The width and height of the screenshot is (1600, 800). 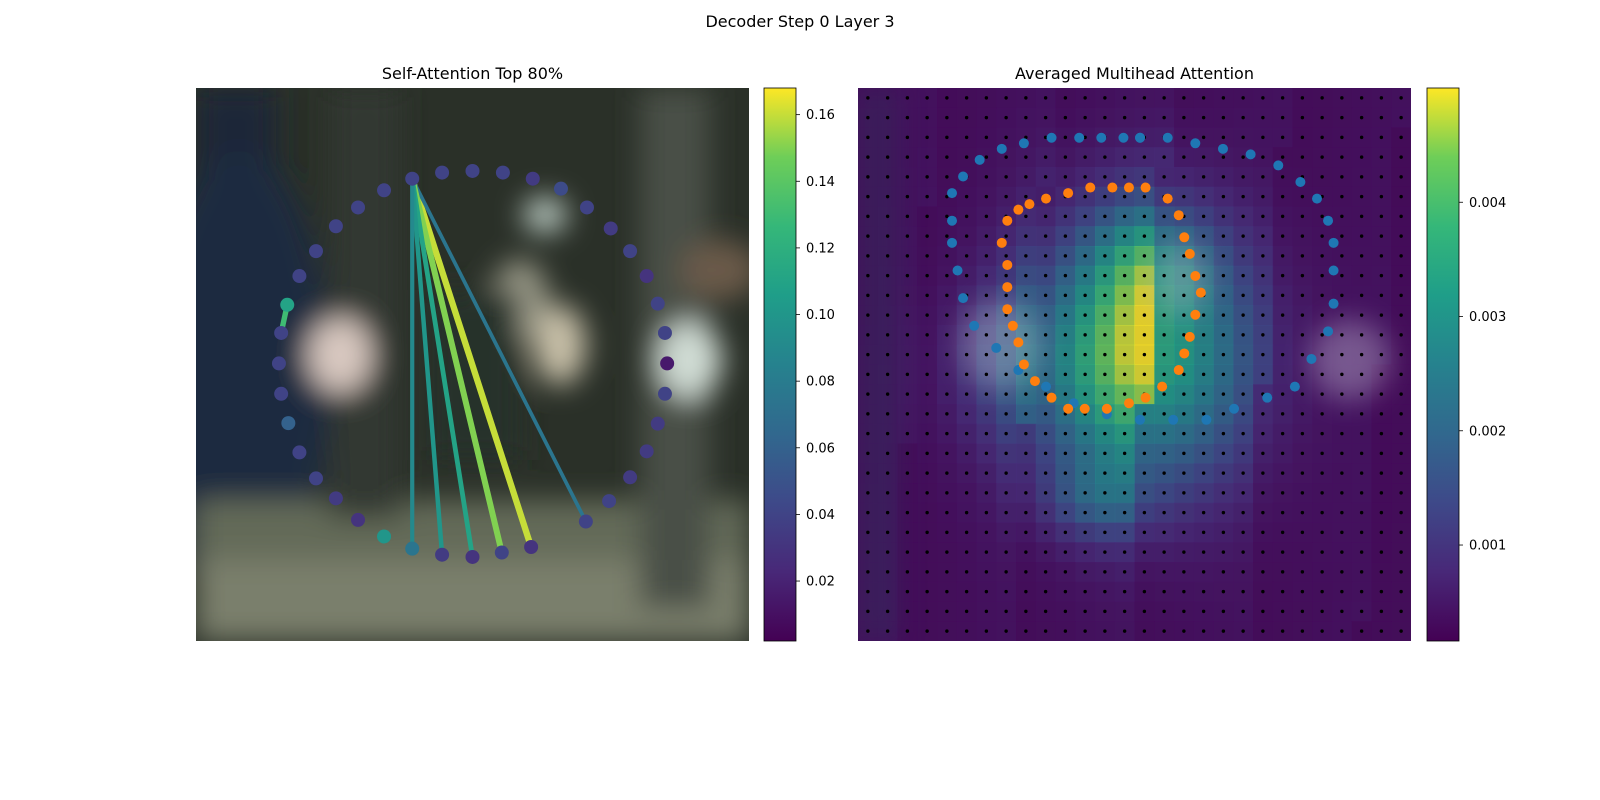 What do you see at coordinates (820, 315) in the screenshot?
I see `colorbar-tick-label: 0.10` at bounding box center [820, 315].